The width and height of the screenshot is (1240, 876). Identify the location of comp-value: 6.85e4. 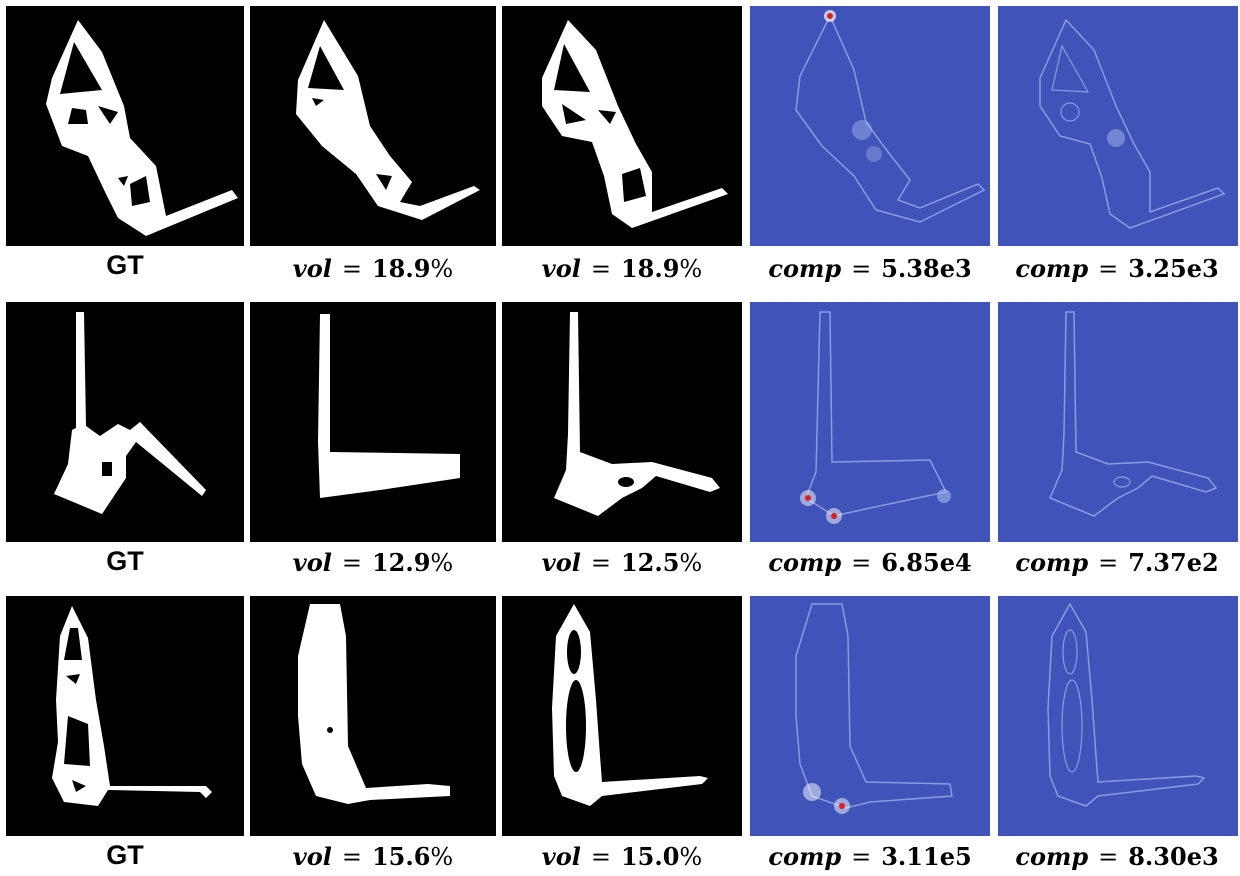
(926, 562).